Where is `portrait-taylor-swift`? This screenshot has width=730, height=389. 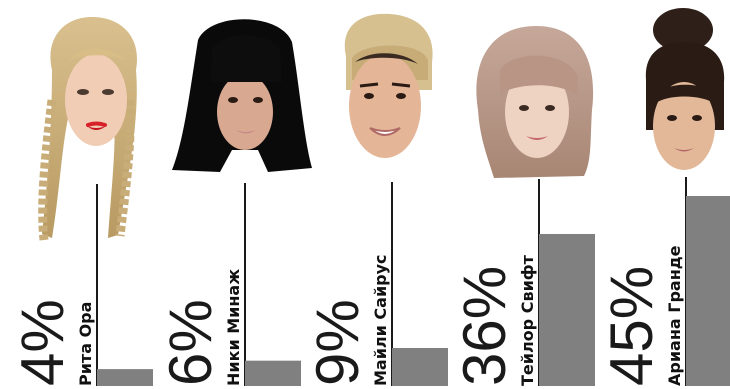 portrait-taylor-swift is located at coordinates (535, 102).